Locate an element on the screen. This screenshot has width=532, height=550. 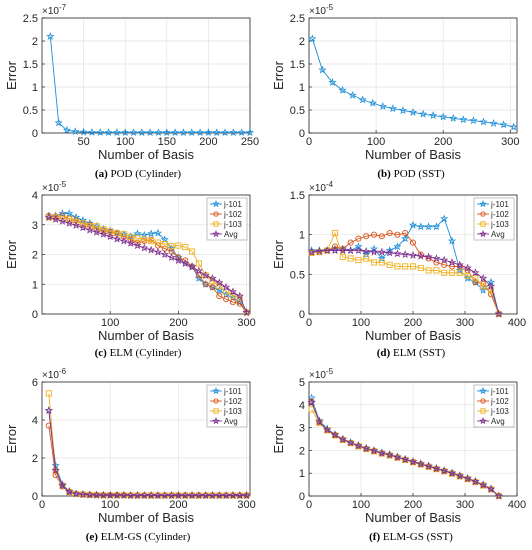
legend-label: j-101 is located at coordinates (499, 391).